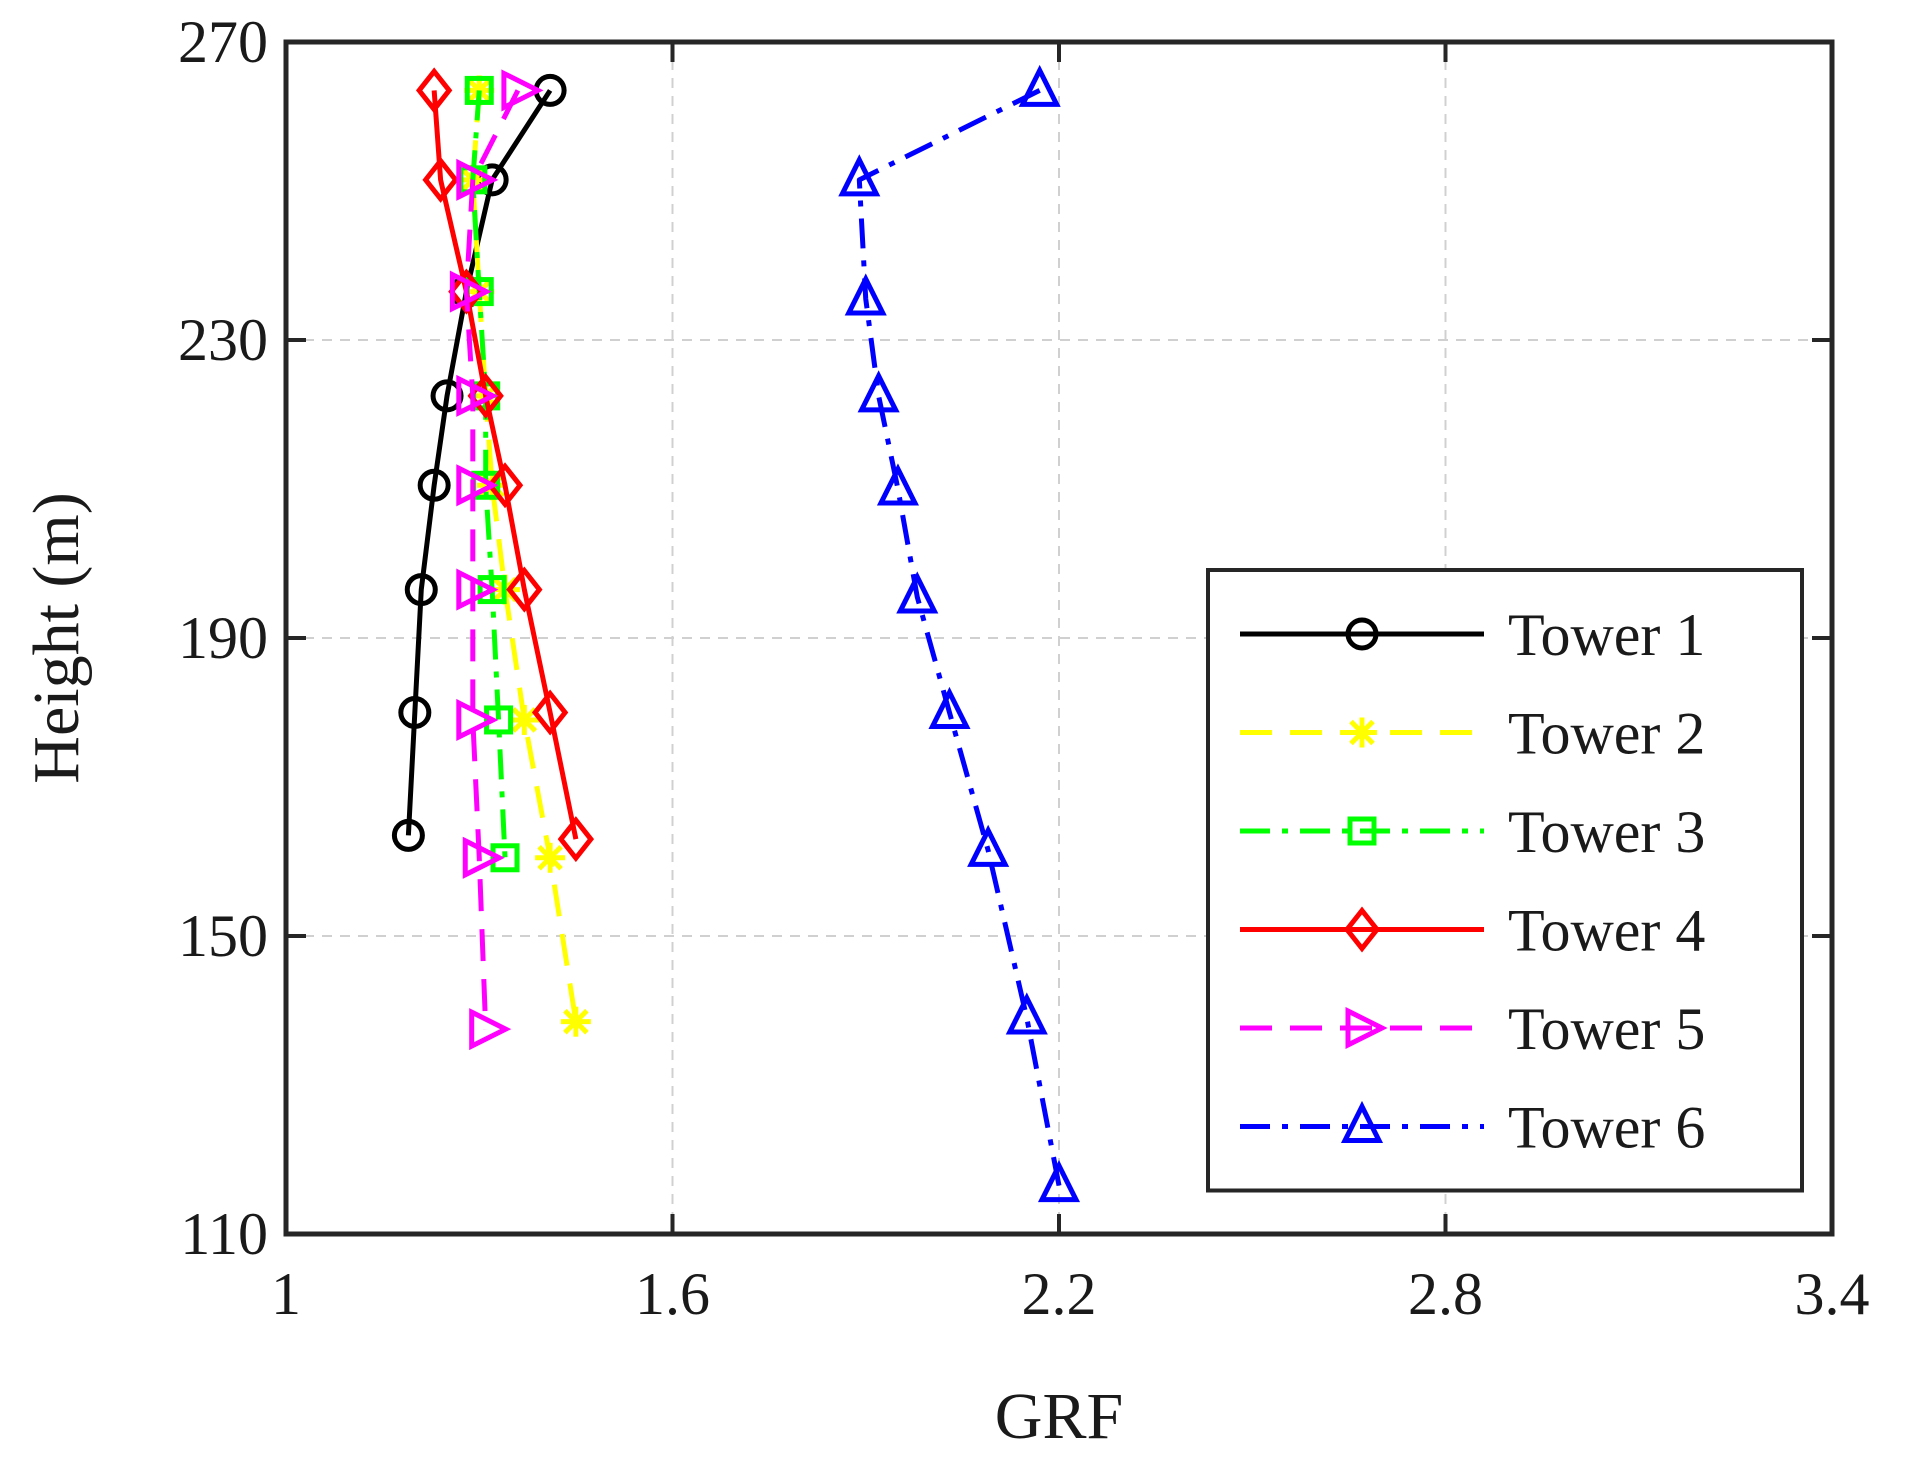 The image size is (1910, 1470). I want to click on y-tick-label: 110, so click(224, 1234).